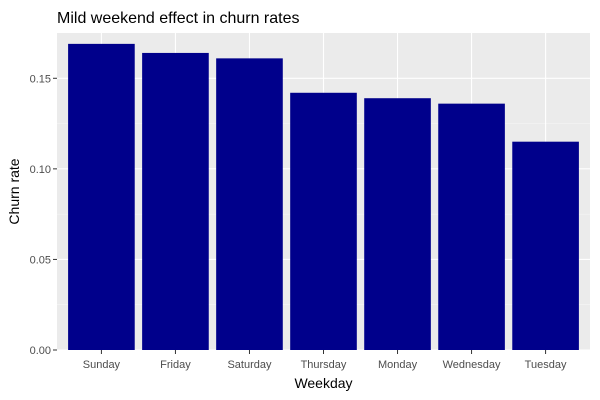 The width and height of the screenshot is (600, 400). What do you see at coordinates (40, 260) in the screenshot?
I see `y-tick-label: 0.05` at bounding box center [40, 260].